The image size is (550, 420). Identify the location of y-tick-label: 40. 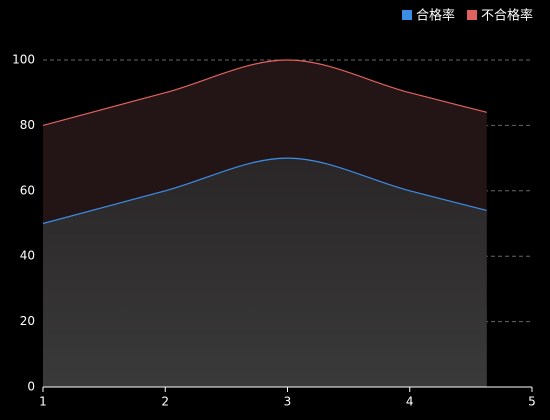
(27, 256).